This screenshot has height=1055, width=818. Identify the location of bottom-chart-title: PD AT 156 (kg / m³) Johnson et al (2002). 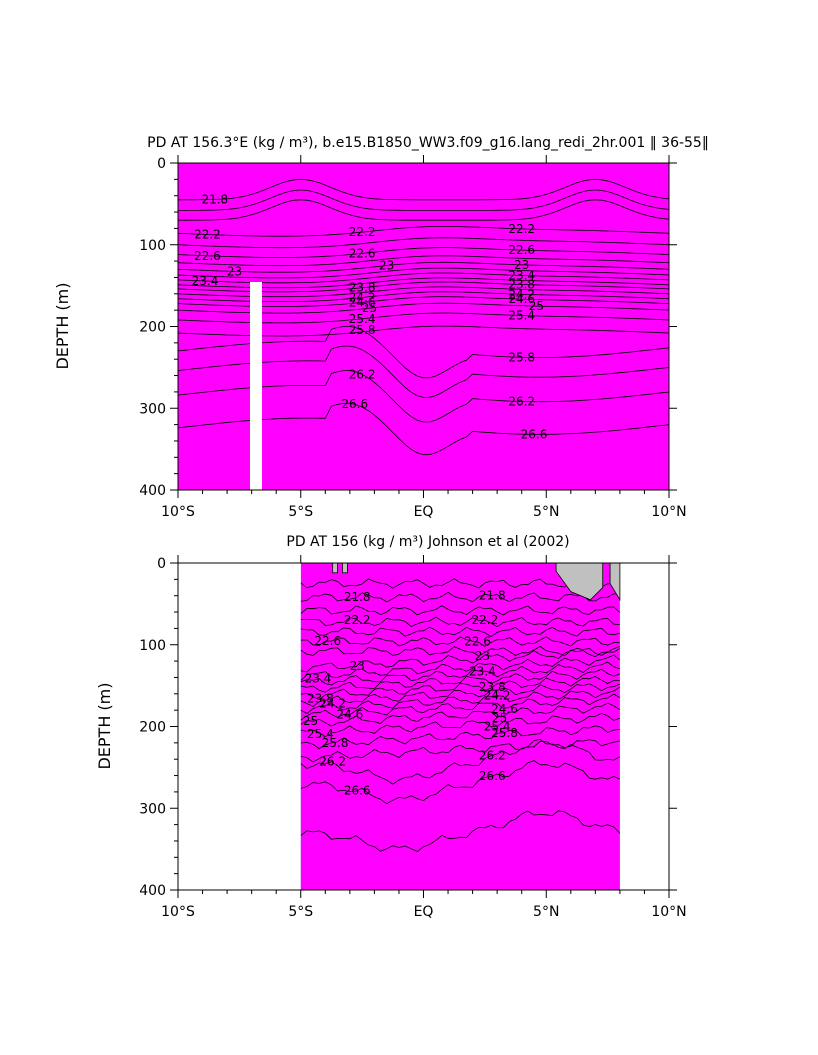
(427, 542).